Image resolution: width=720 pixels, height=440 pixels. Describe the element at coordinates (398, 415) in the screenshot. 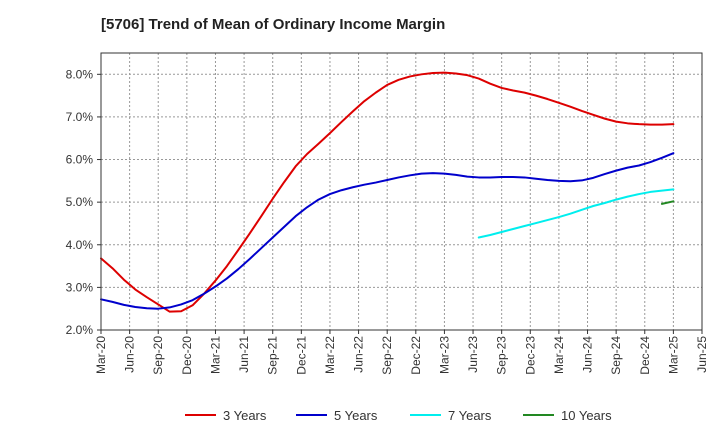

I see `legend: 3 Years 5 Years 7 Years 10 Years` at that location.